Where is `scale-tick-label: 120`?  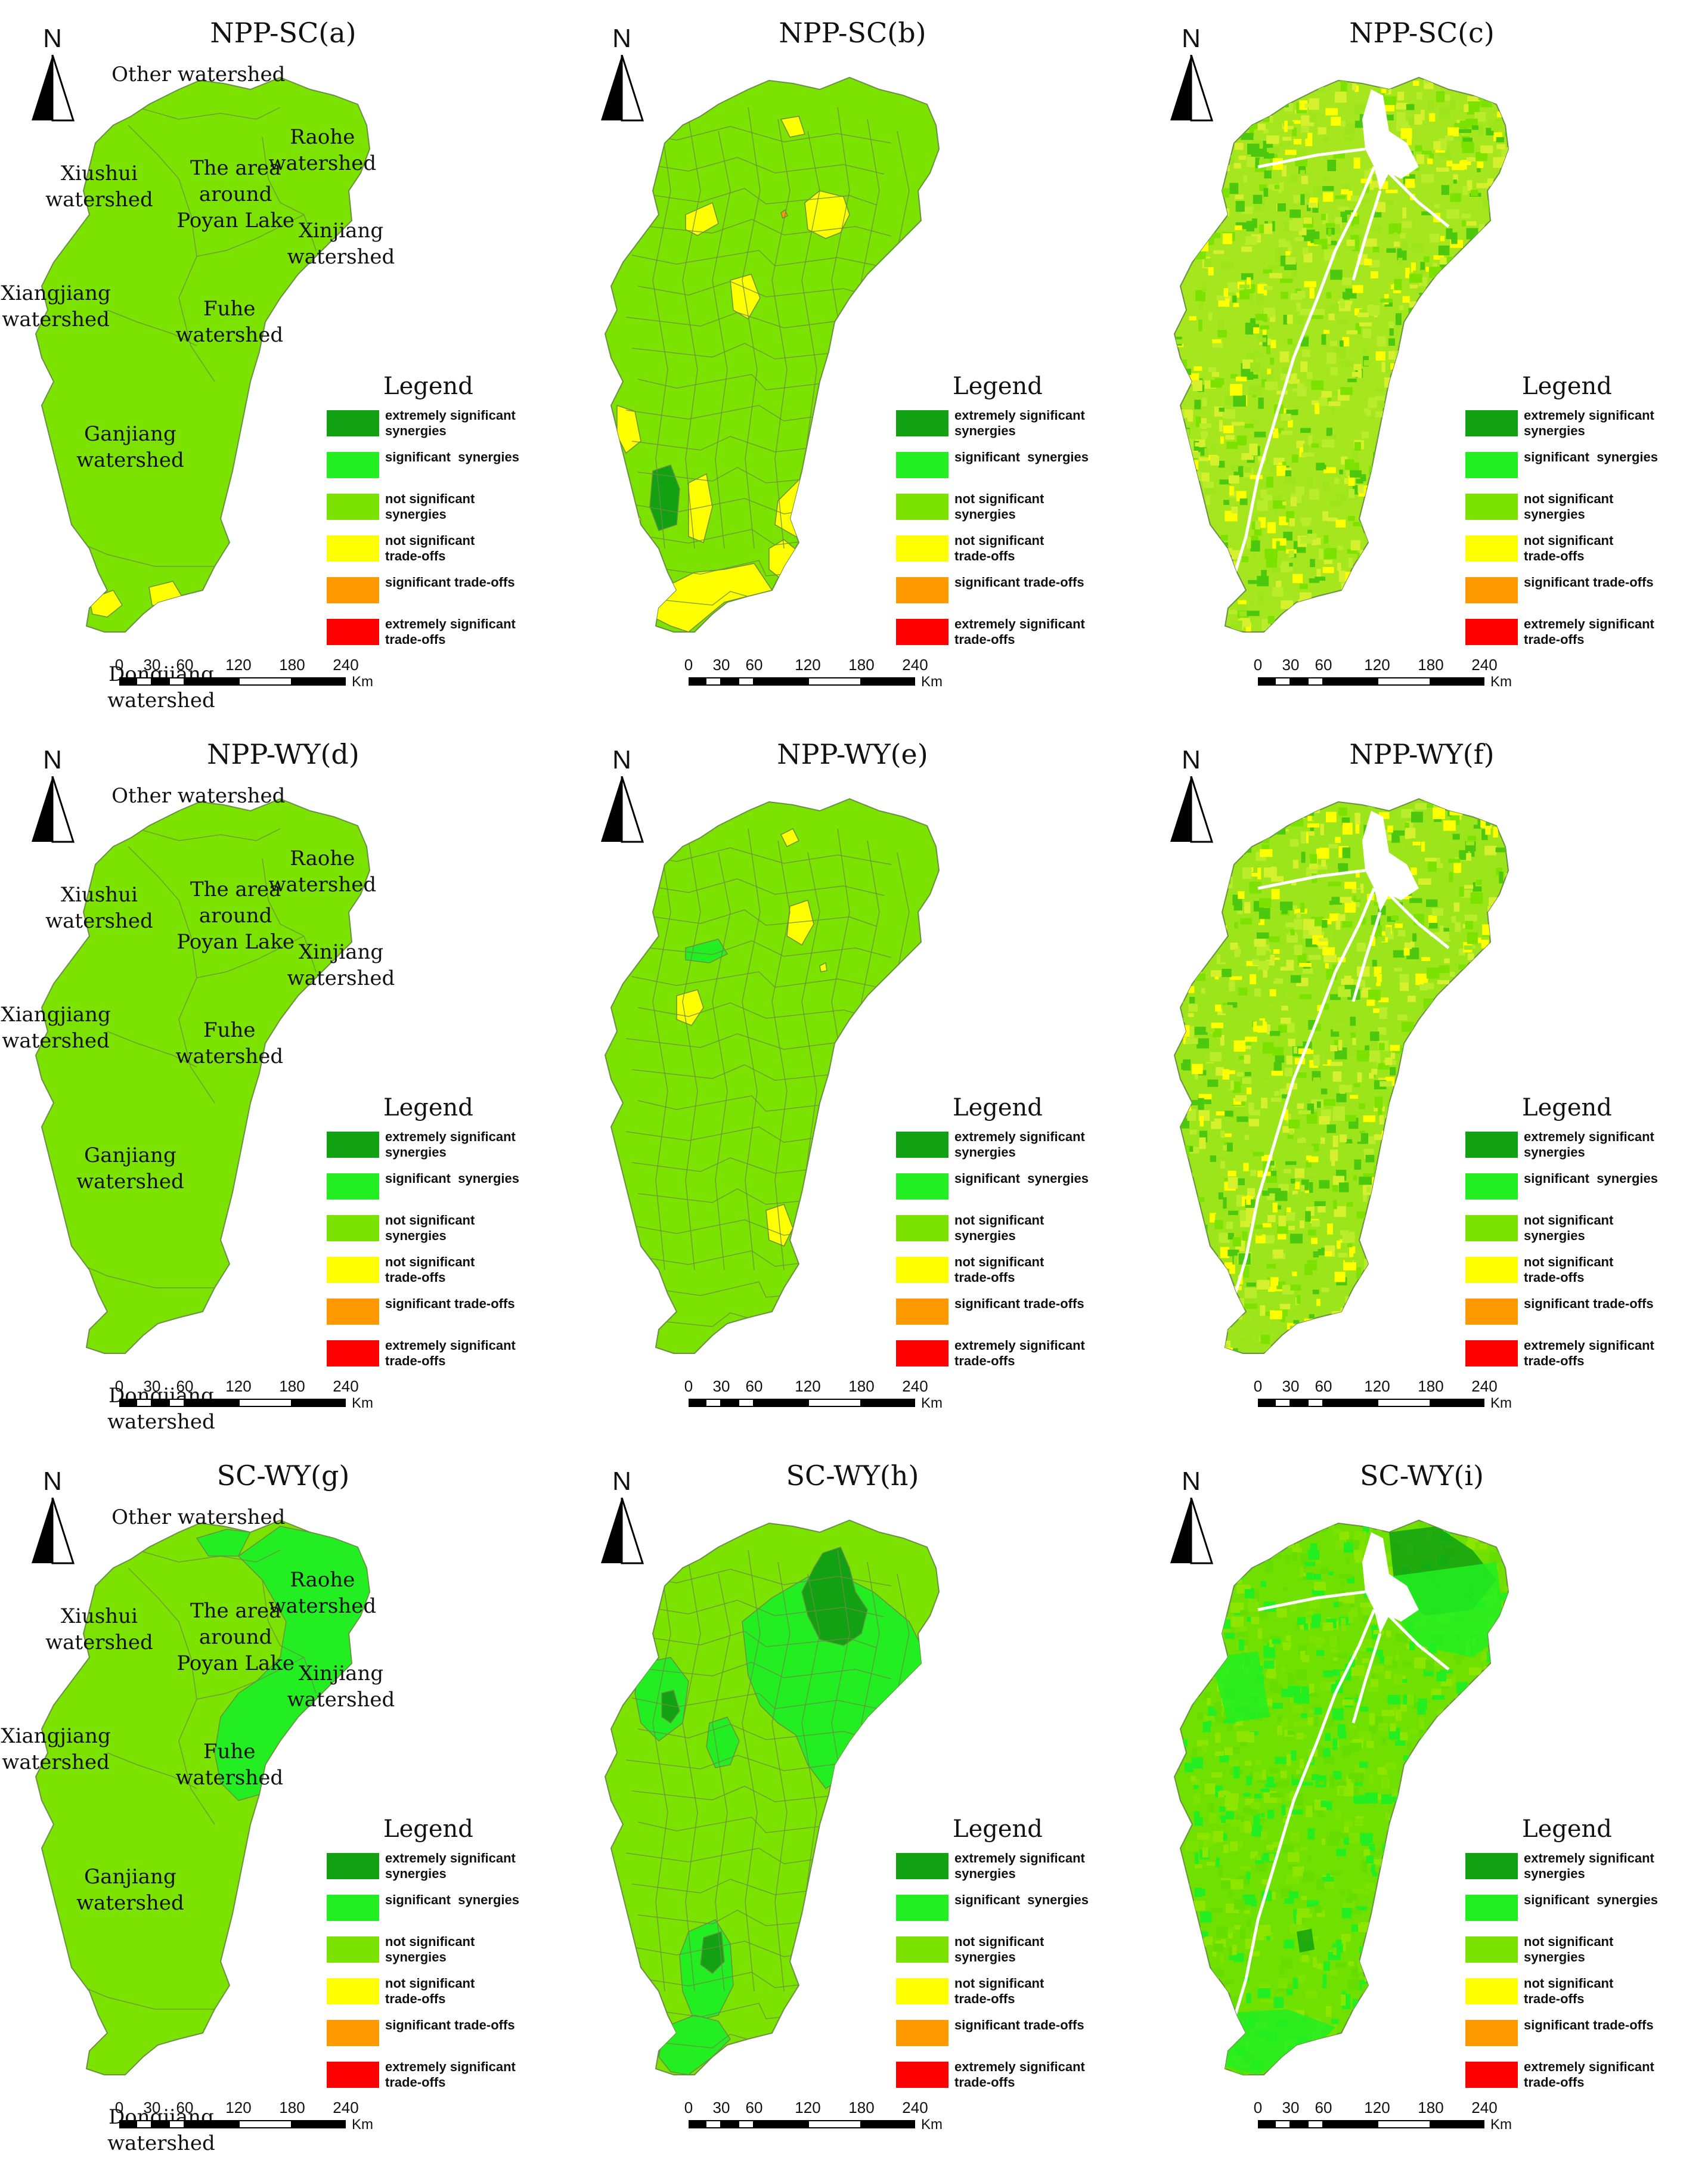
scale-tick-label: 120 is located at coordinates (238, 1386).